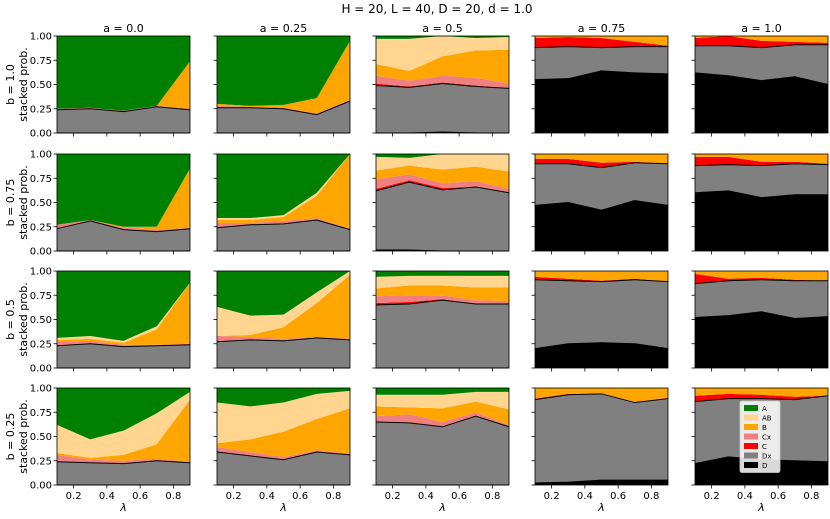 The height and width of the screenshot is (519, 830). I want to click on legend-label-cx: Cx, so click(766, 438).